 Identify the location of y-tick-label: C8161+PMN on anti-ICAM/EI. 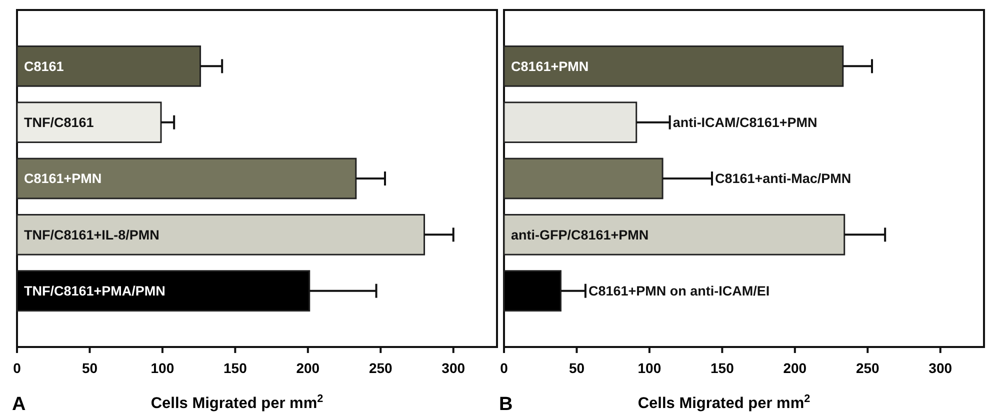
(679, 291).